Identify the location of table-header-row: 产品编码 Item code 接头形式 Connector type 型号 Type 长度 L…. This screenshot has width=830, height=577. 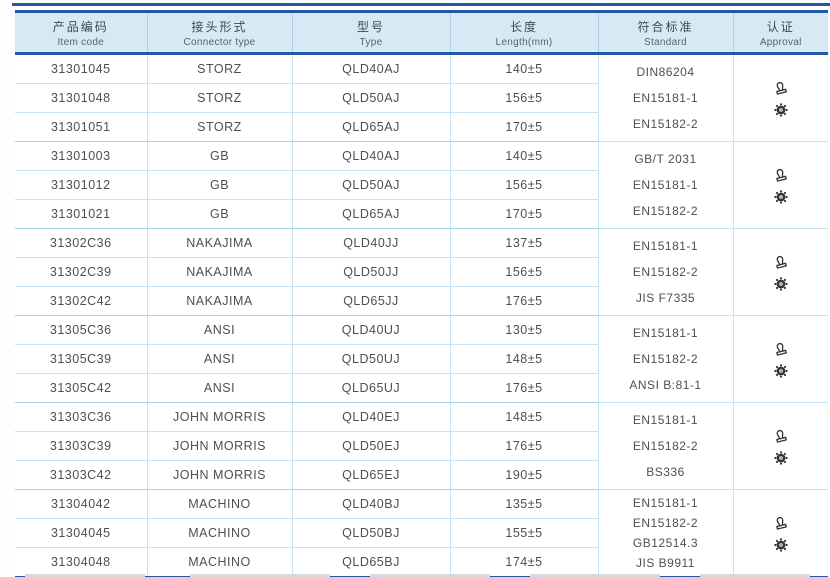
(421, 32).